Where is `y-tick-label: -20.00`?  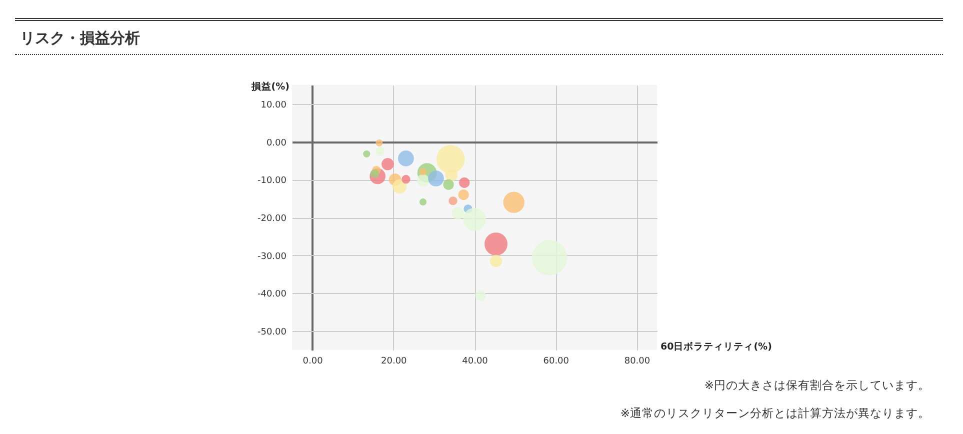
y-tick-label: -20.00 is located at coordinates (272, 219).